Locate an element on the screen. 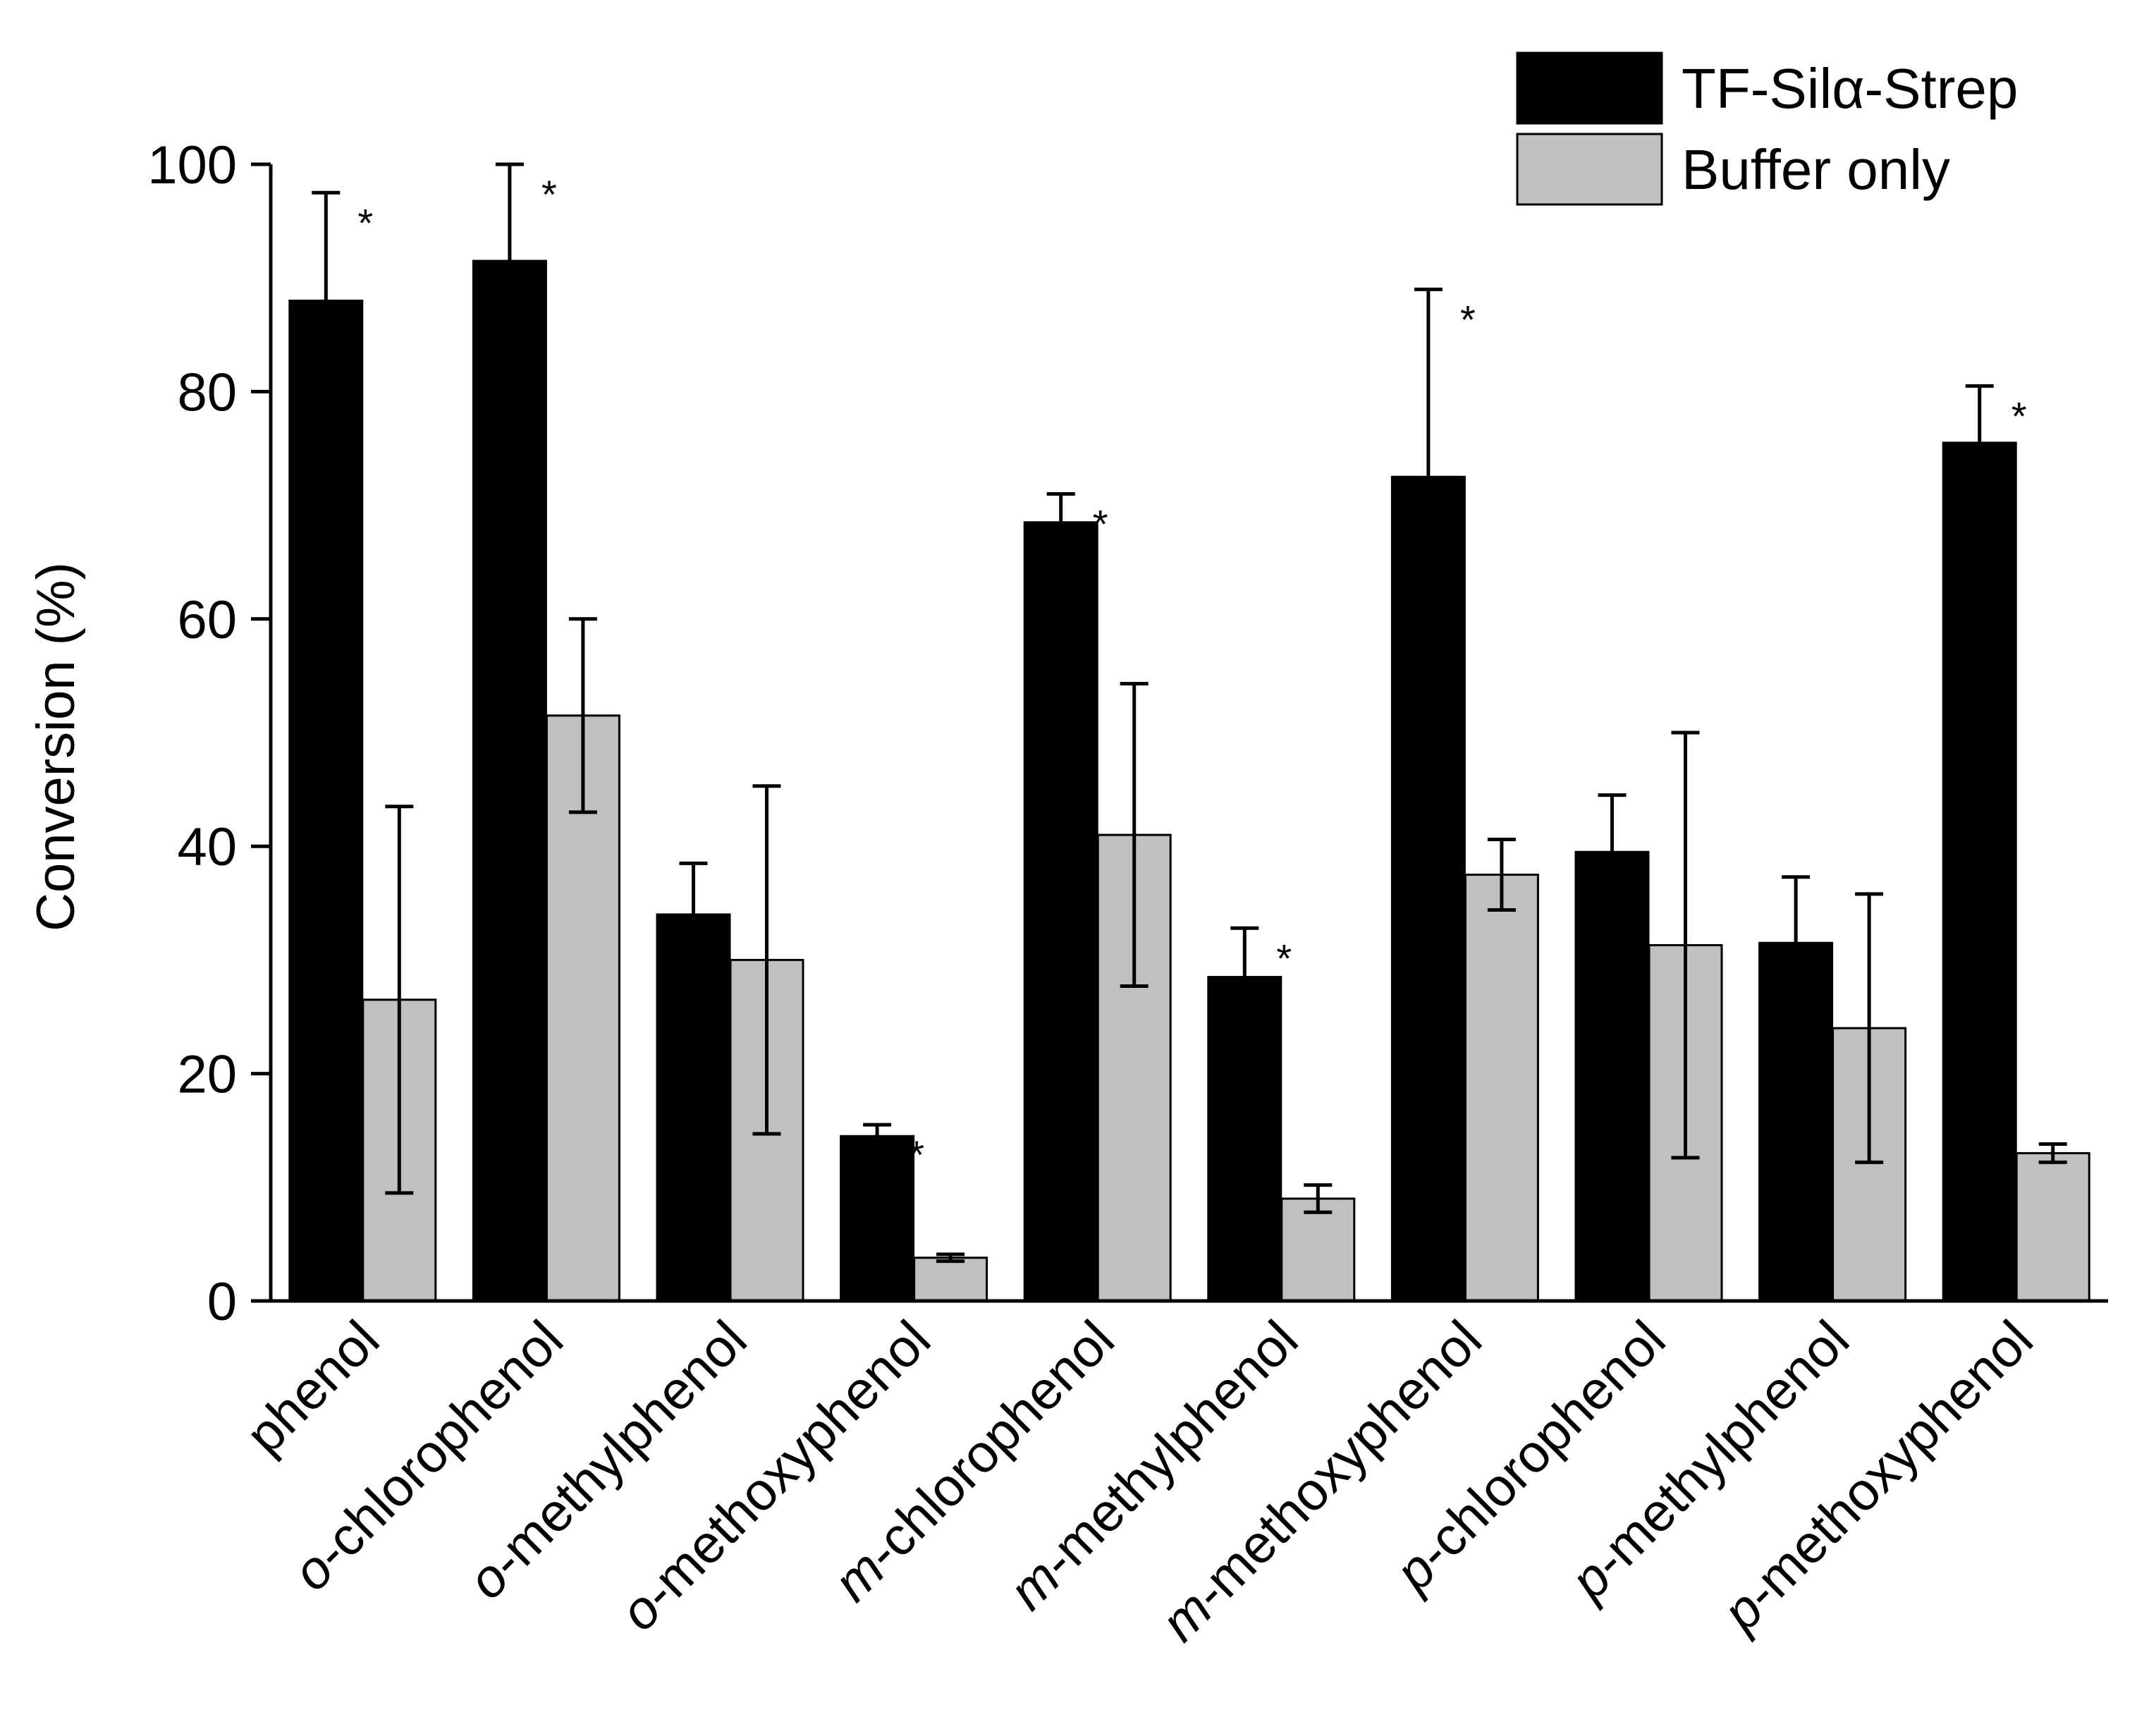 The height and width of the screenshot is (1736, 2137). legend-label-buffer-only: Buffer only is located at coordinates (1816, 169).